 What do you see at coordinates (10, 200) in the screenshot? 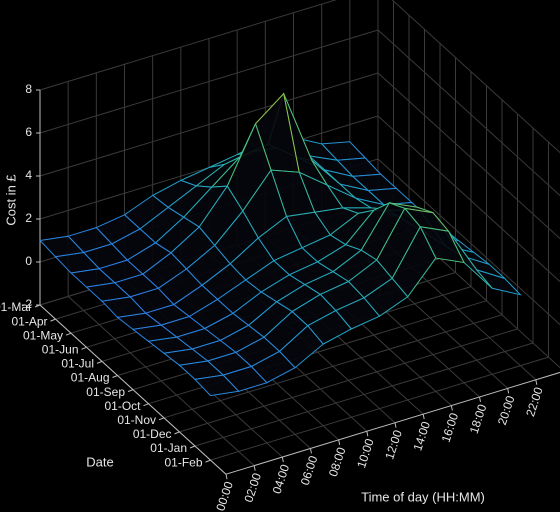
I see `z-axis-title: Cost in £` at bounding box center [10, 200].